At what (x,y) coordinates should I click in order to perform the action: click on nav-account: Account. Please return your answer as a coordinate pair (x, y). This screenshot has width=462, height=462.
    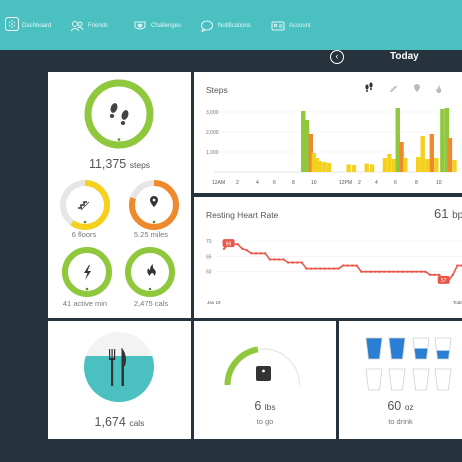
    Looking at the image, I should click on (291, 26).